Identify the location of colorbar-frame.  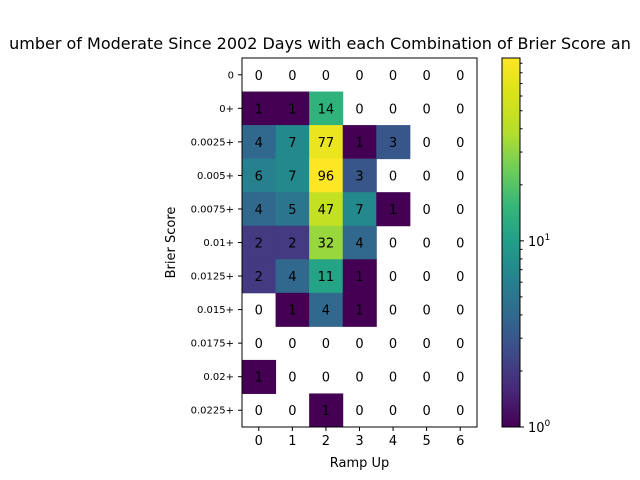
(511, 242).